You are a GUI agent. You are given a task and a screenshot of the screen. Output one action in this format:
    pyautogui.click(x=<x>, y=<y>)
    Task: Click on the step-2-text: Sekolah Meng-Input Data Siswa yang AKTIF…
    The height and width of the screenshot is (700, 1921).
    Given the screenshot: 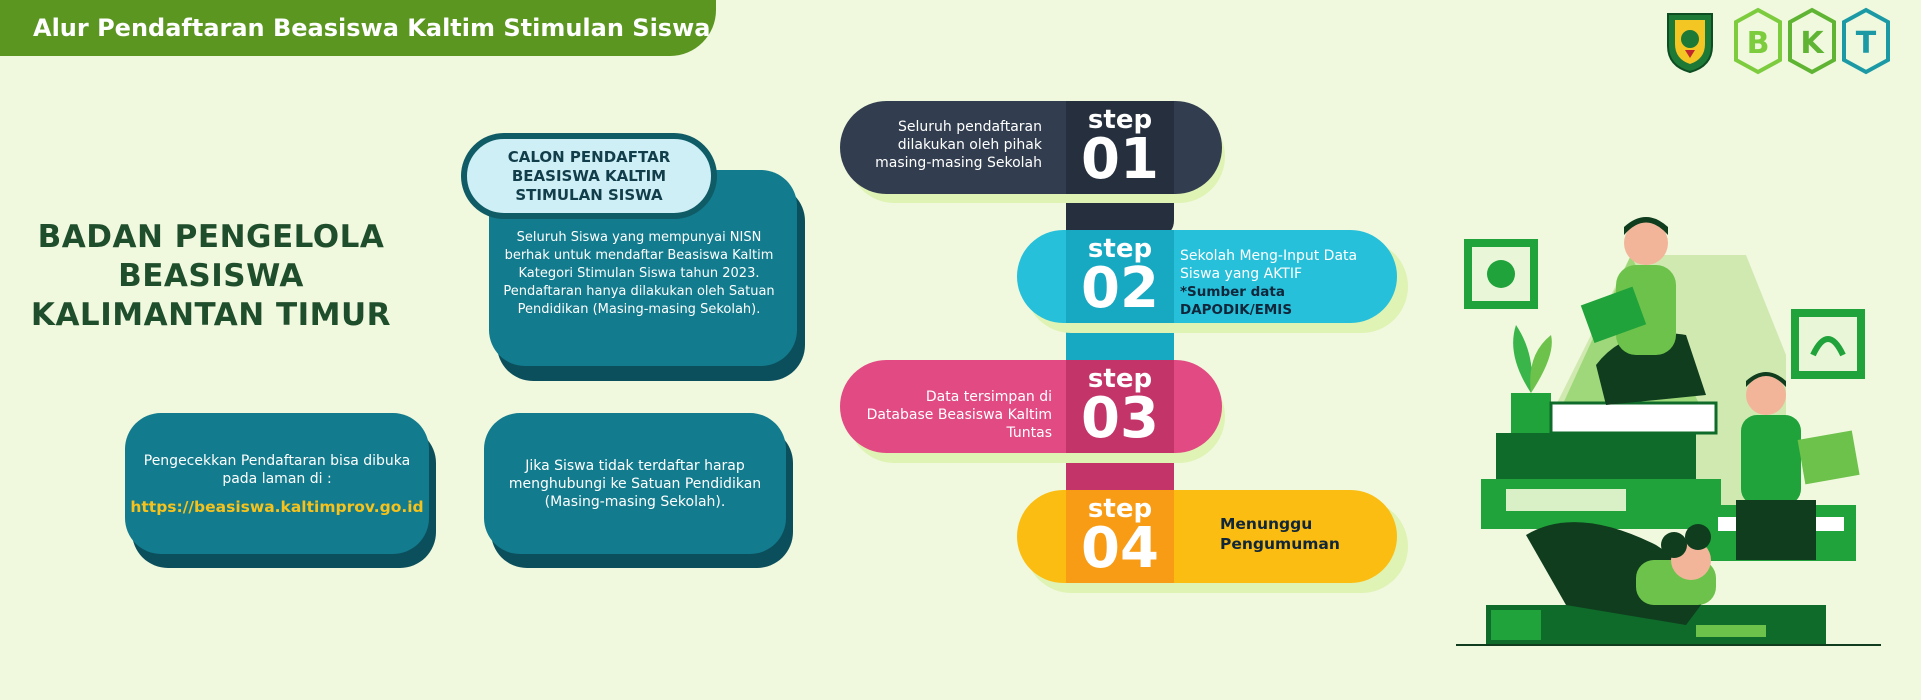 What is the action you would take?
    pyautogui.click(x=1275, y=283)
    